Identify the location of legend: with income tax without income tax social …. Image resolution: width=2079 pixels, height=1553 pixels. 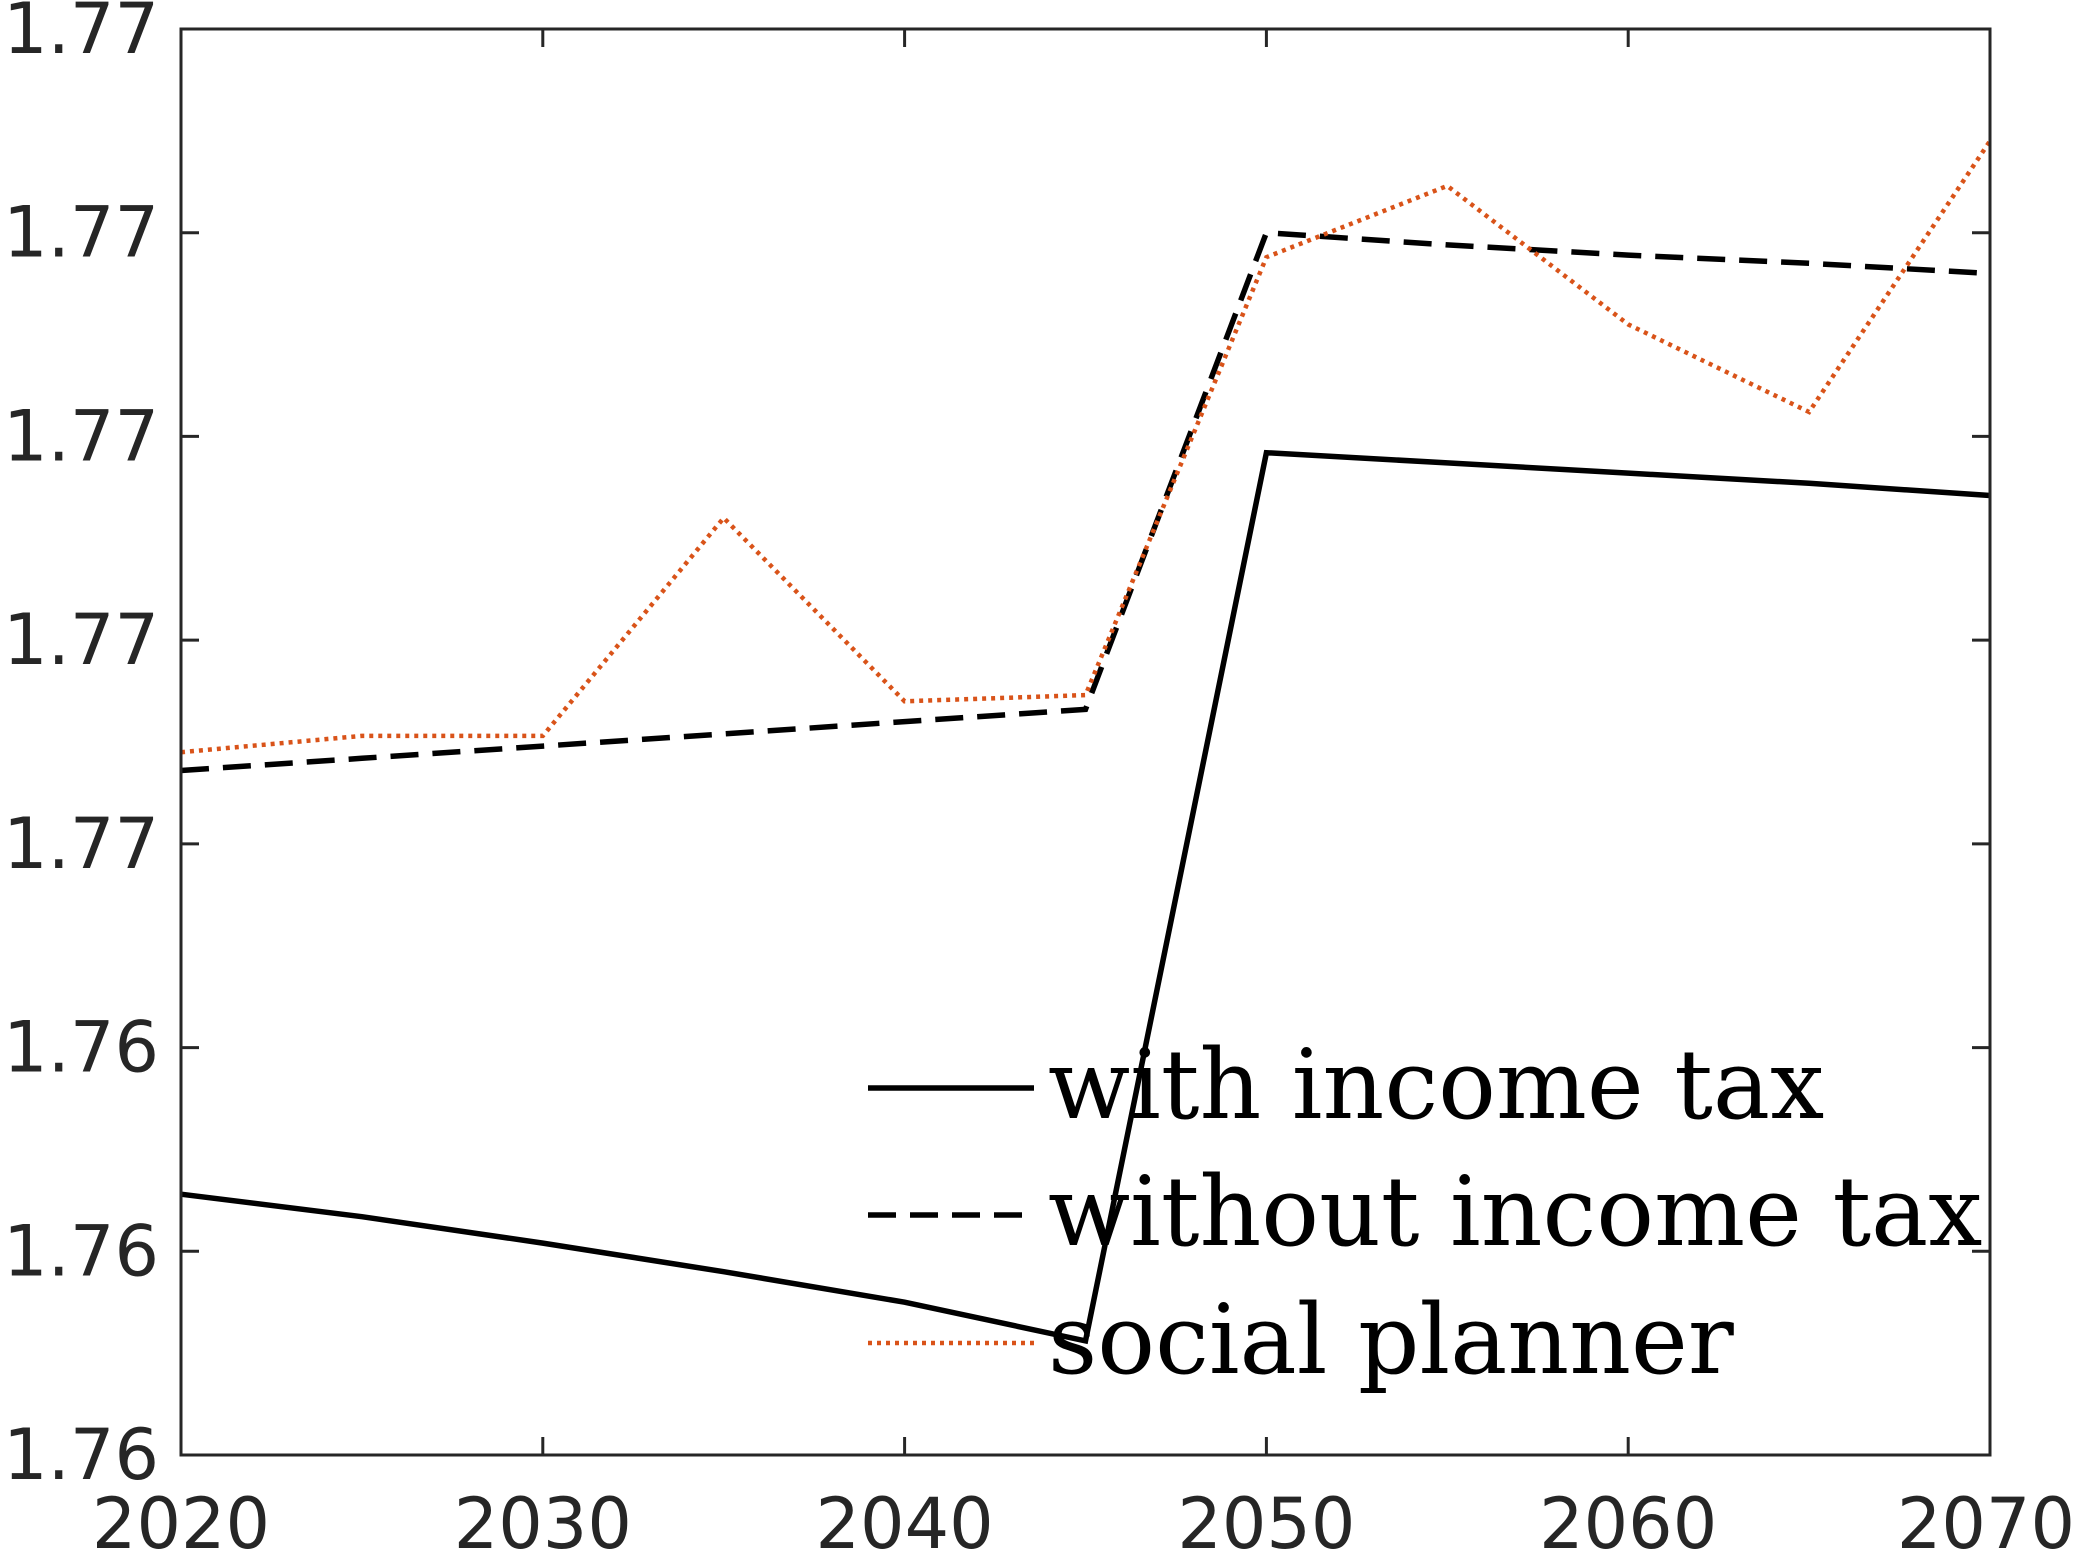
(1425, 1212).